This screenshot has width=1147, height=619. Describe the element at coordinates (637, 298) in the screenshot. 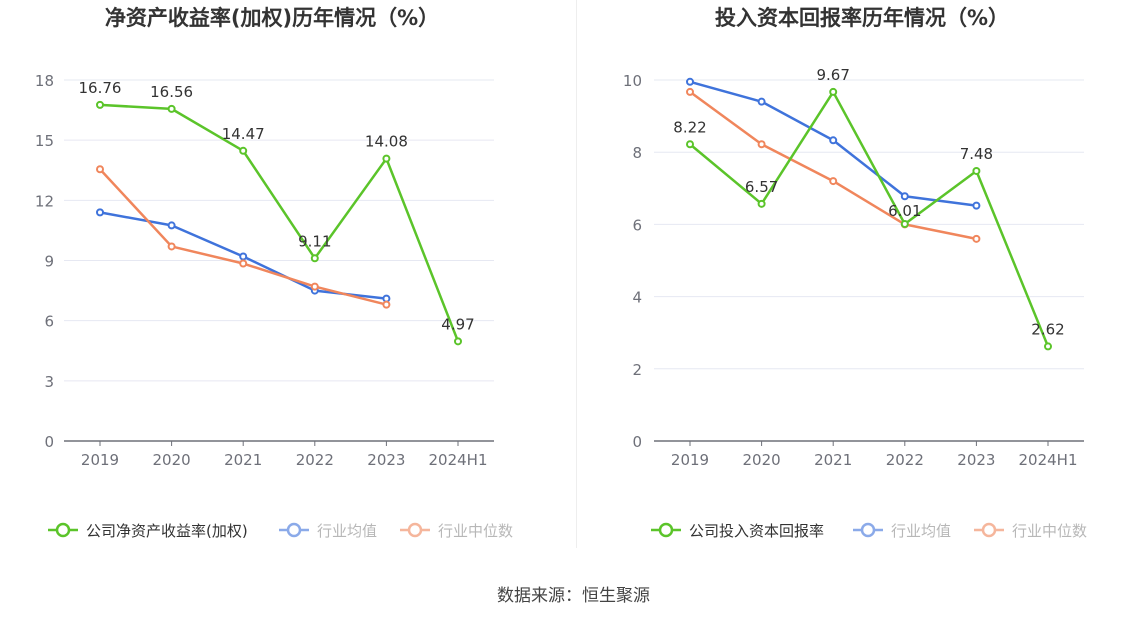

I see `y-tick-label: 4` at that location.